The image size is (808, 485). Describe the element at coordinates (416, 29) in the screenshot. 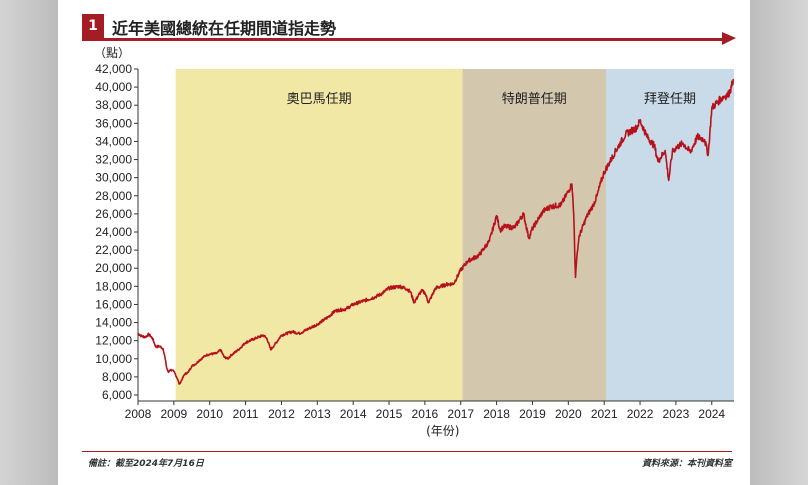

I see `title-bar: 1 近年美國總統在任期間道指走勢` at that location.